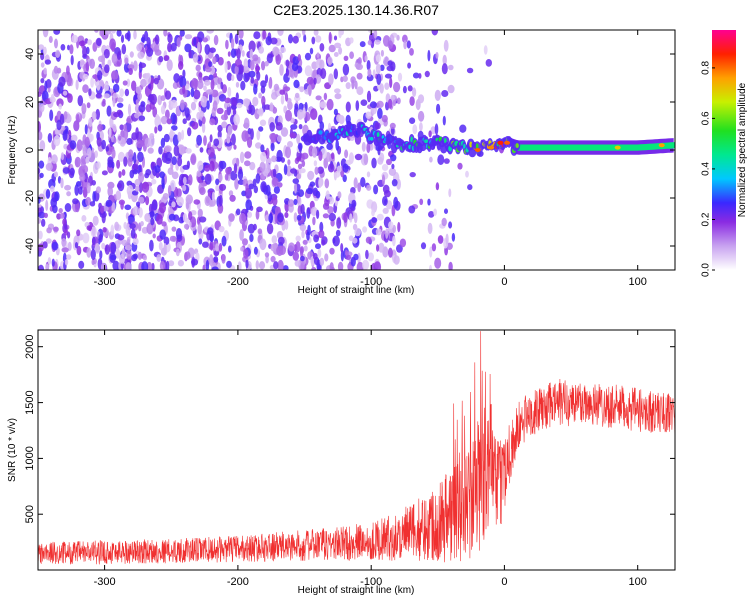 The height and width of the screenshot is (600, 750). Describe the element at coordinates (617, 147) in the screenshot. I see `signal-hotspot` at that location.